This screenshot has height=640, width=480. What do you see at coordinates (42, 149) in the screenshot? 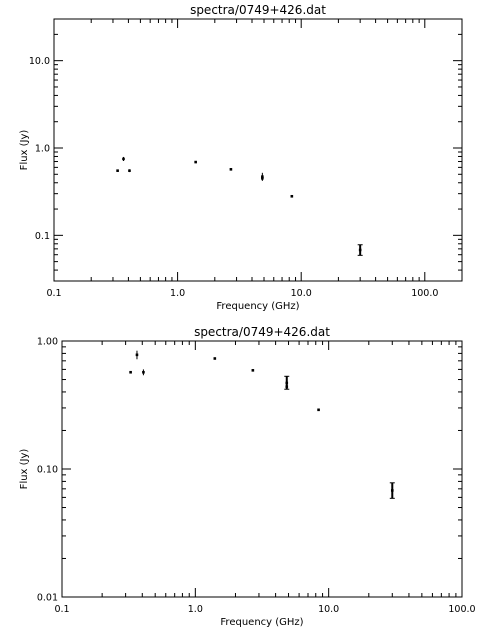
I see `y-tick-label: 1.0` at bounding box center [42, 149].